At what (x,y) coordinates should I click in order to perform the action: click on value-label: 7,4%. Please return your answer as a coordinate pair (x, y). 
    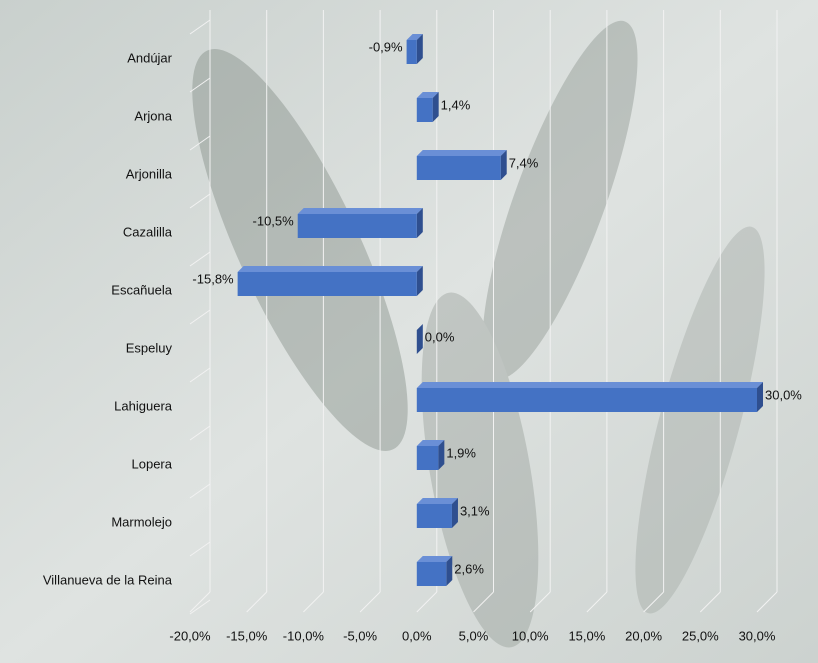
    Looking at the image, I should click on (524, 162).